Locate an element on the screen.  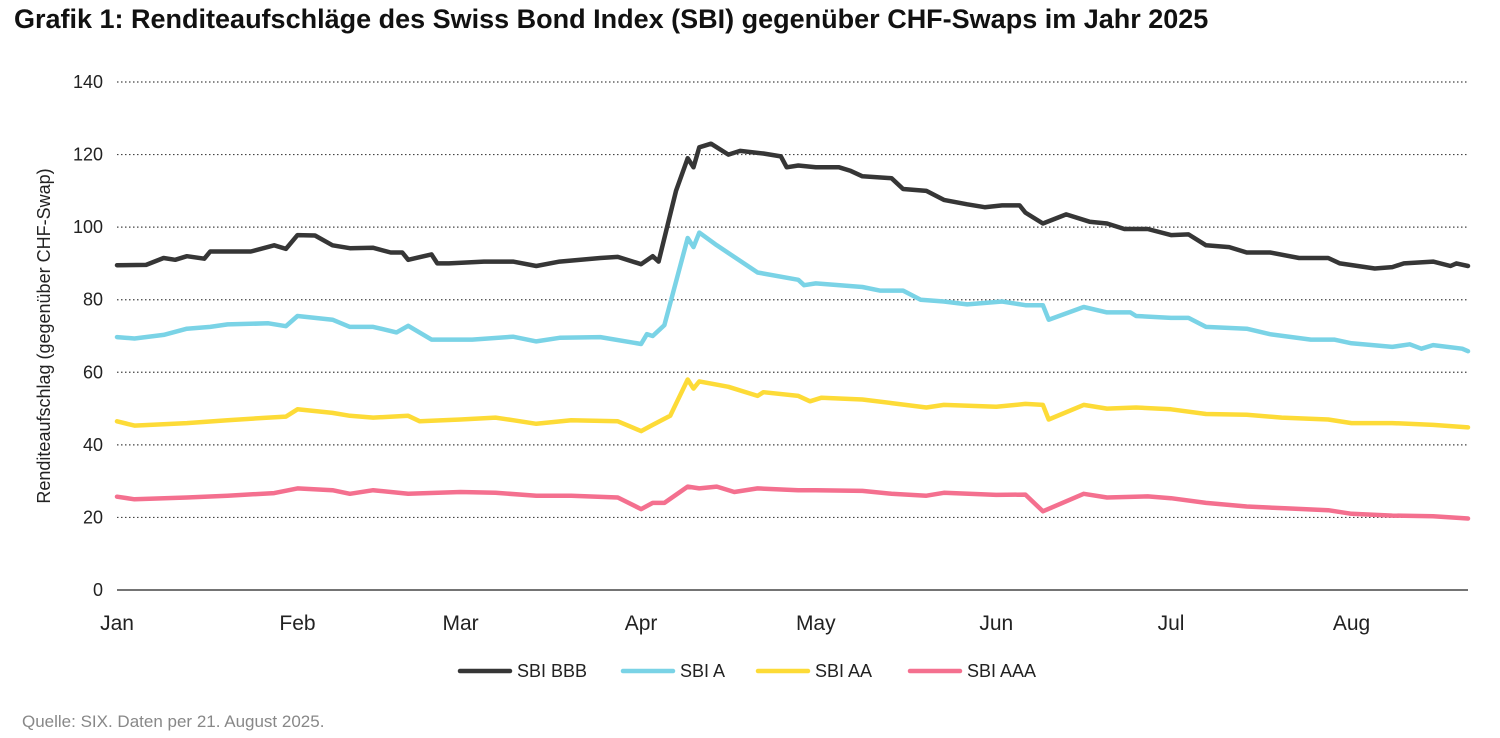
x-tick-label: May is located at coordinates (816, 623).